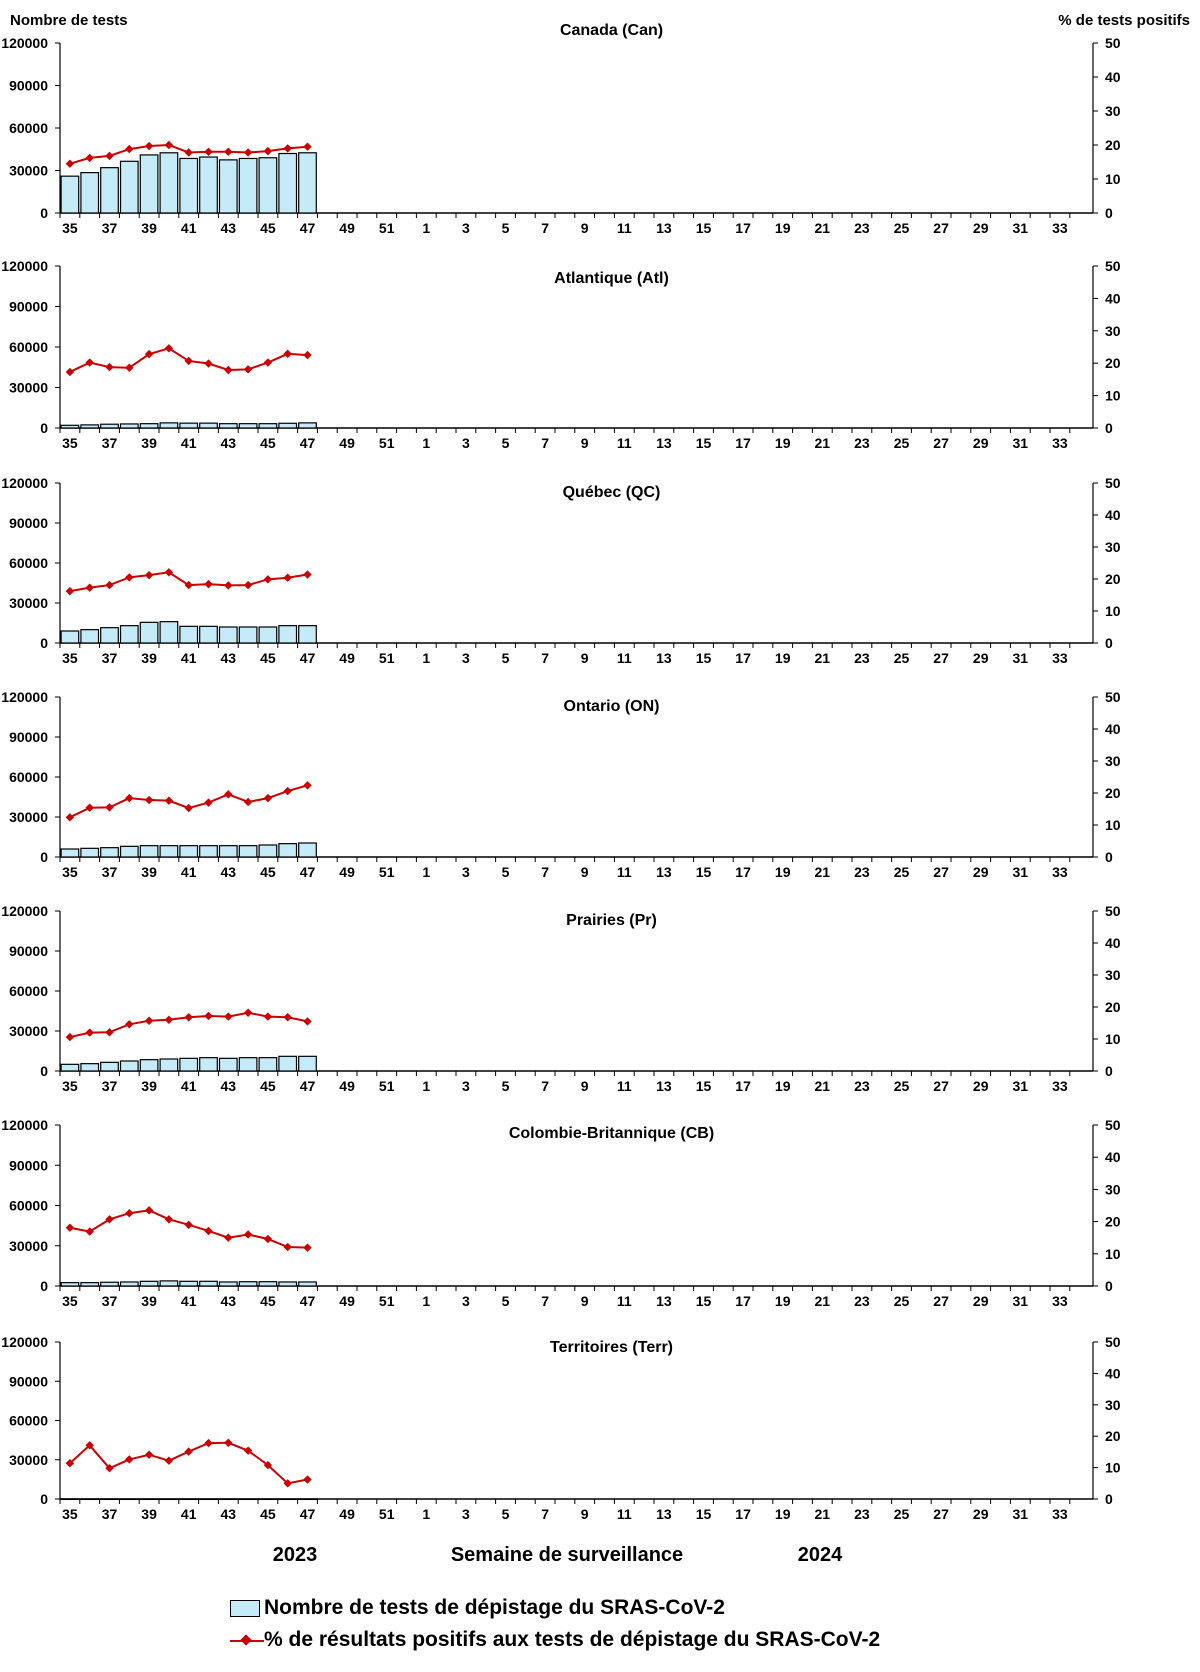  Describe the element at coordinates (70, 1086) in the screenshot. I see `x-tick-label: 35` at that location.